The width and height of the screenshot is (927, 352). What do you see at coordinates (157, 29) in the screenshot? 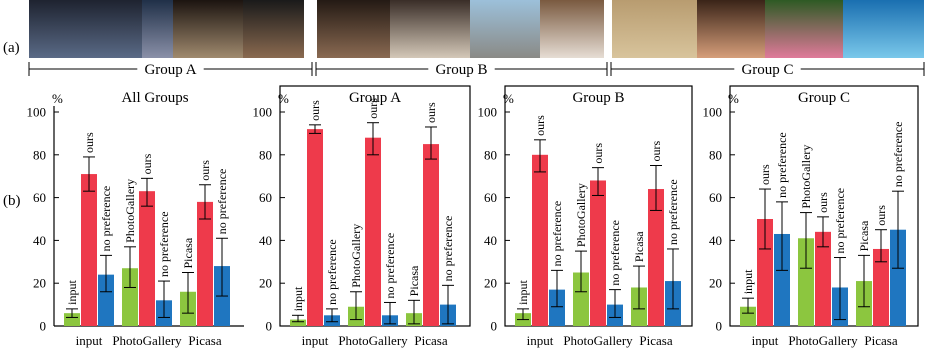
I see `castle-dusk-photo` at bounding box center [157, 29].